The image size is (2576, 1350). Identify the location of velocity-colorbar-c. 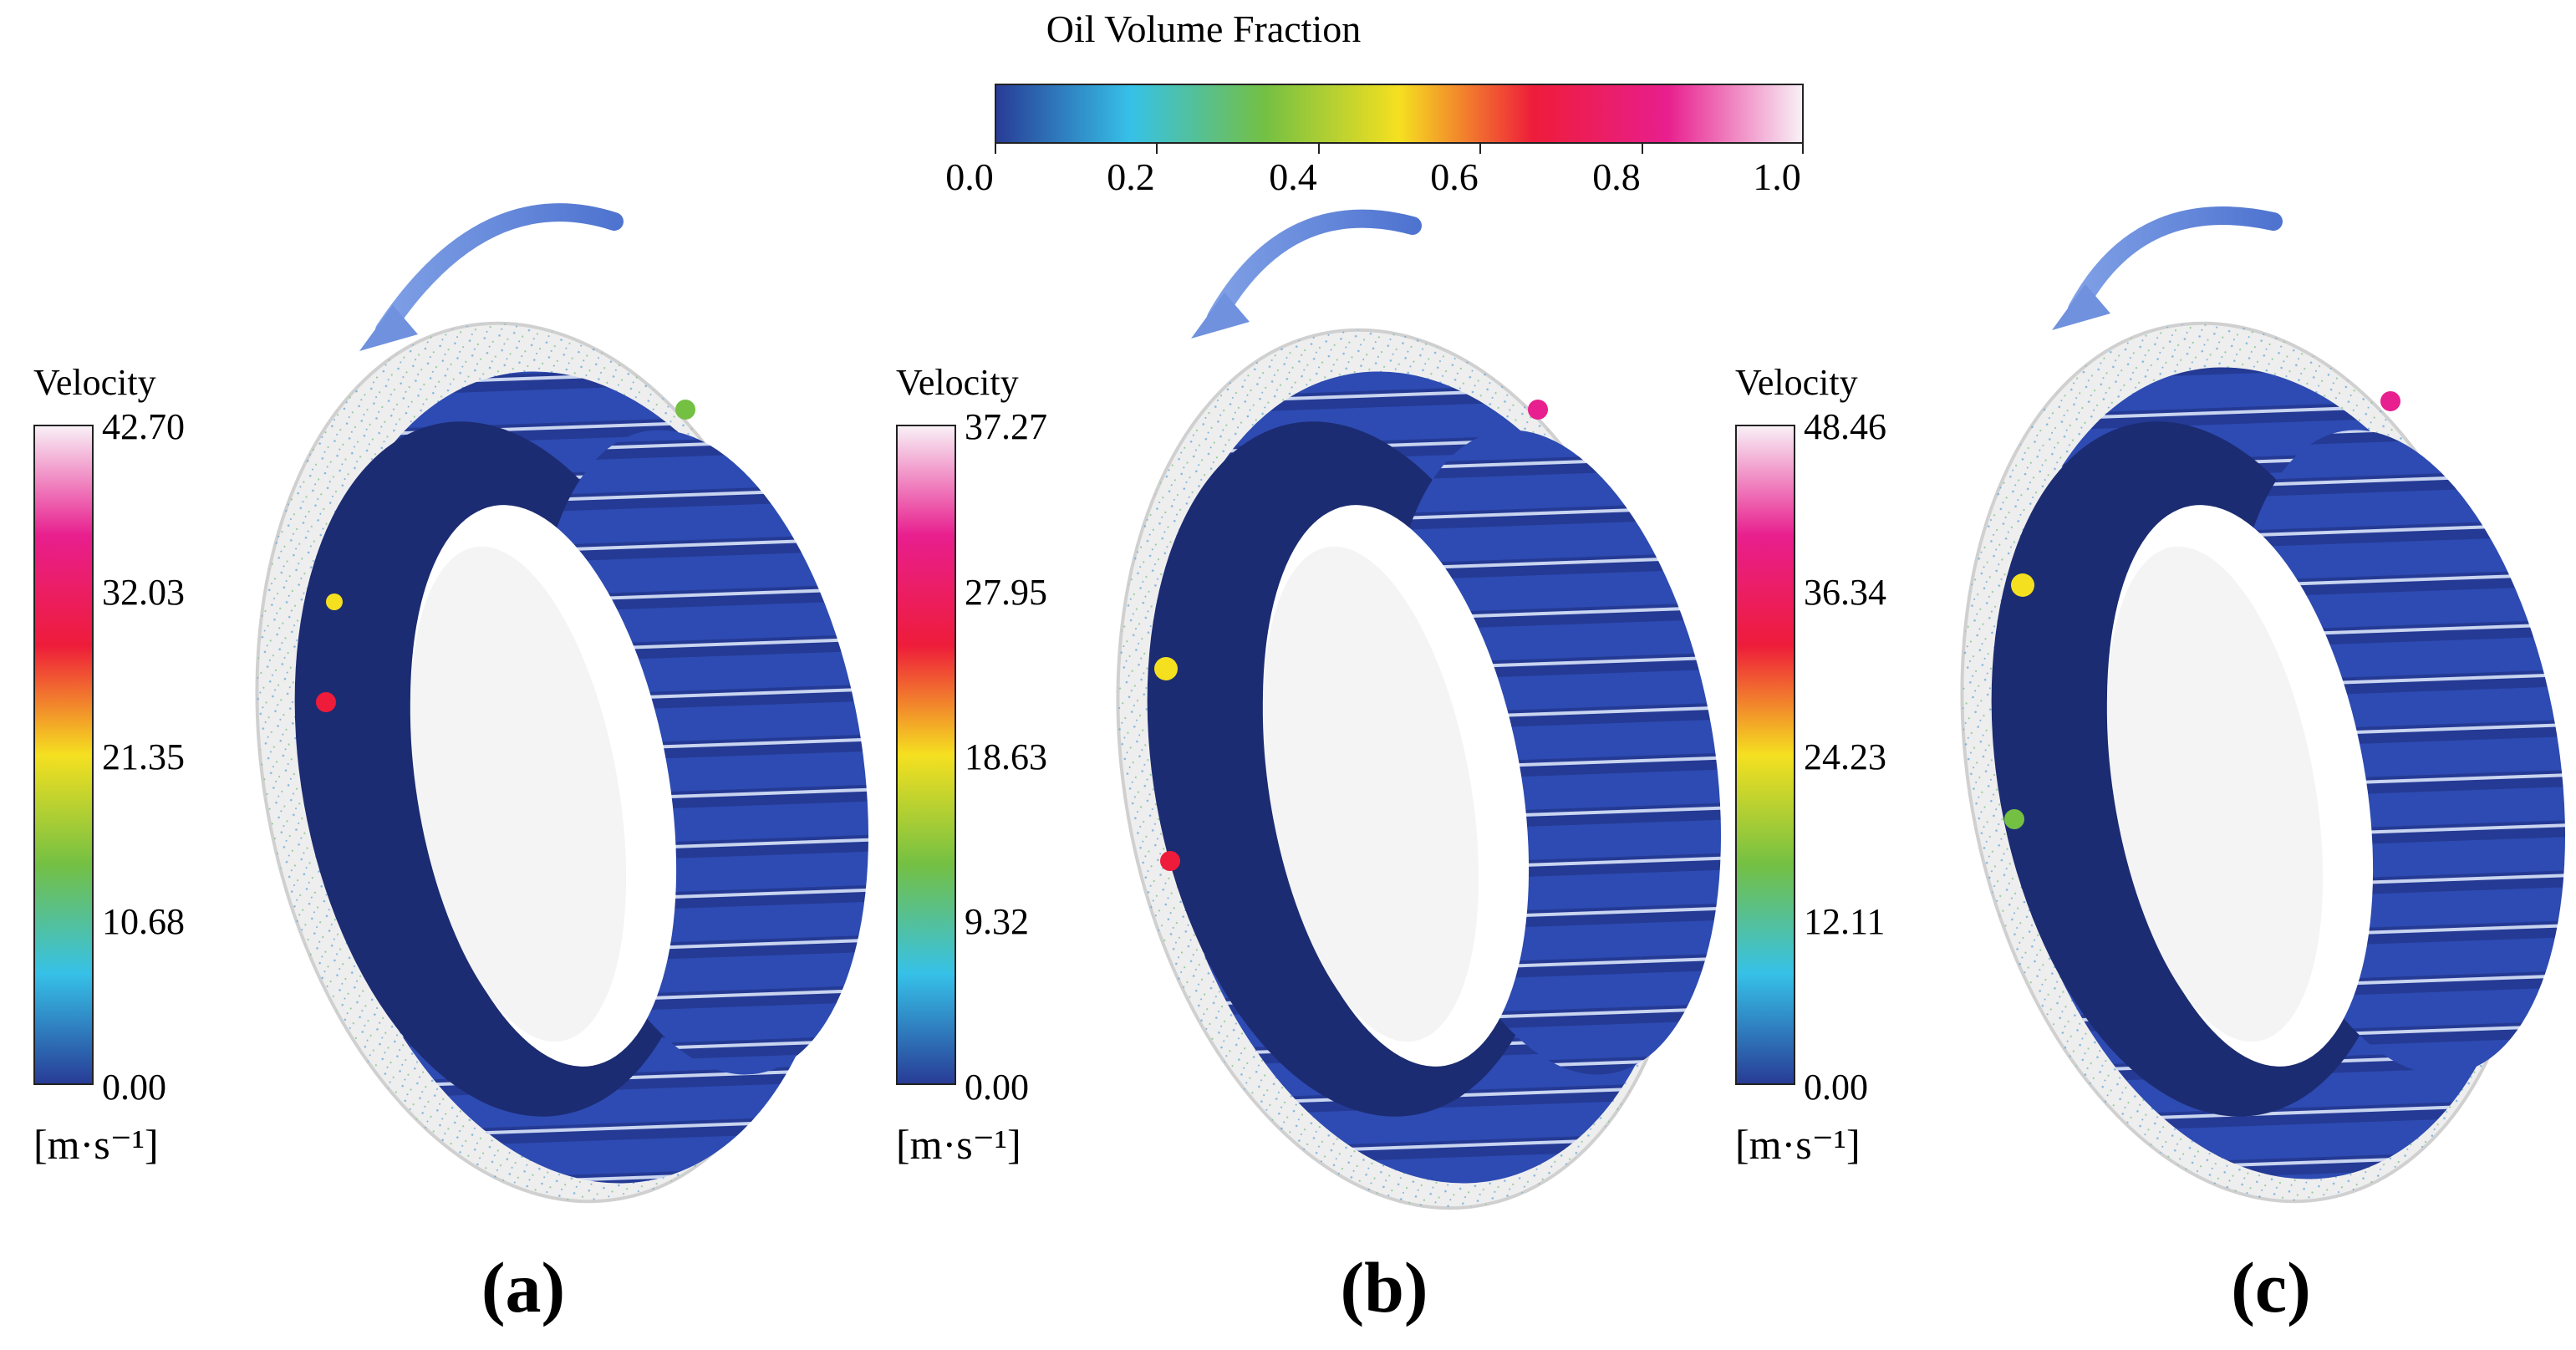
(1765, 755).